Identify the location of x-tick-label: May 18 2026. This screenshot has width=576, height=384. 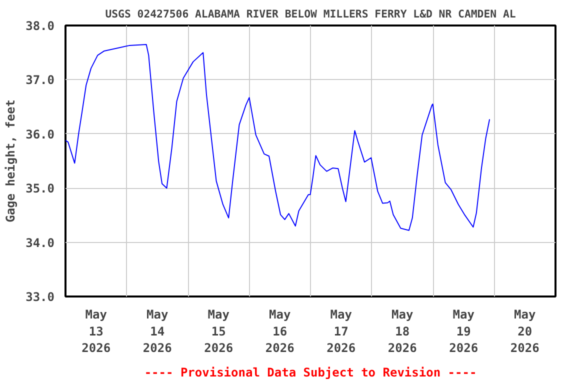
(402, 332).